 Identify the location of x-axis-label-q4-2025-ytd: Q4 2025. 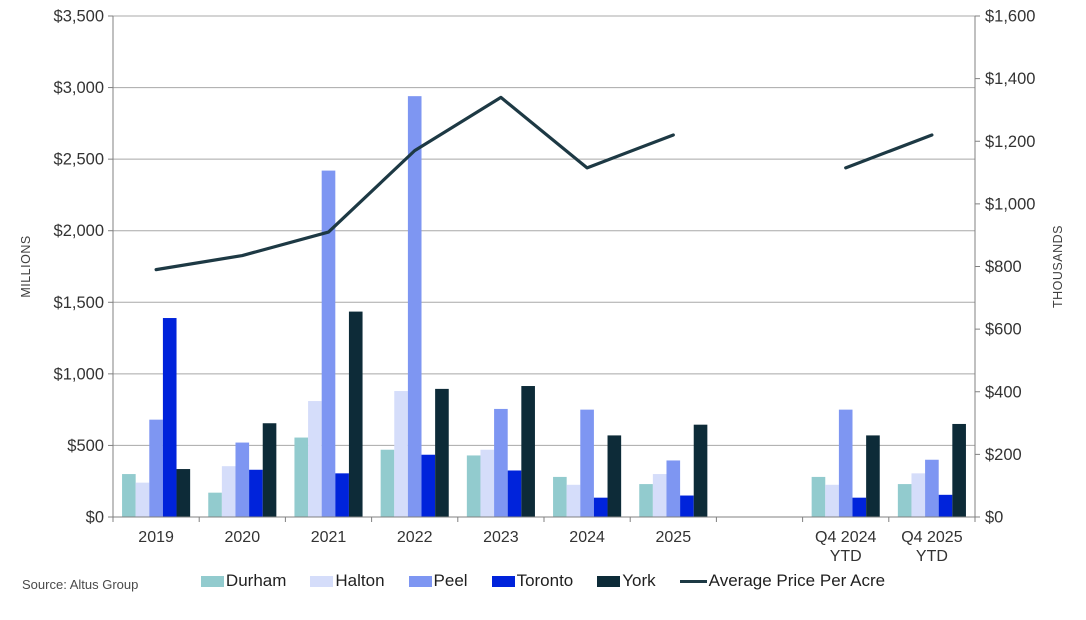
(931, 537).